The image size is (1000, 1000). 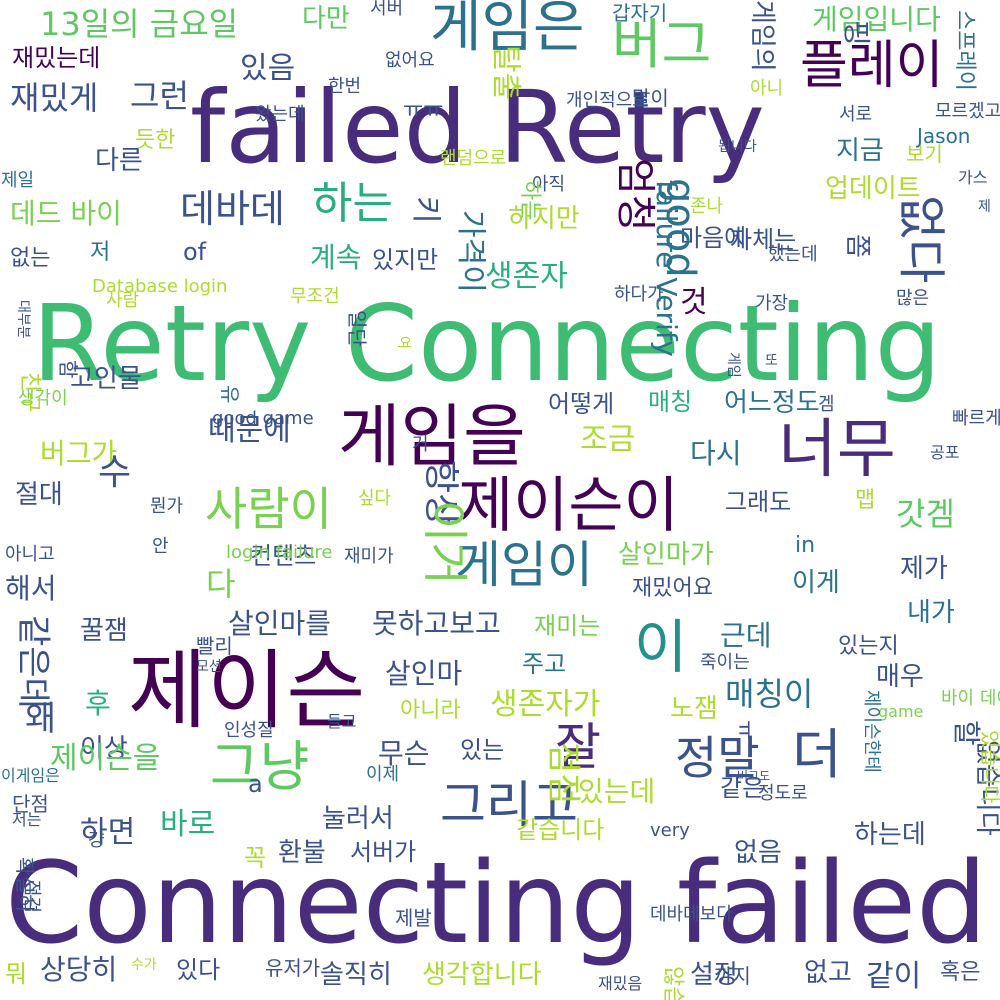 What do you see at coordinates (805, 545) in the screenshot?
I see `cloud-word: in` at bounding box center [805, 545].